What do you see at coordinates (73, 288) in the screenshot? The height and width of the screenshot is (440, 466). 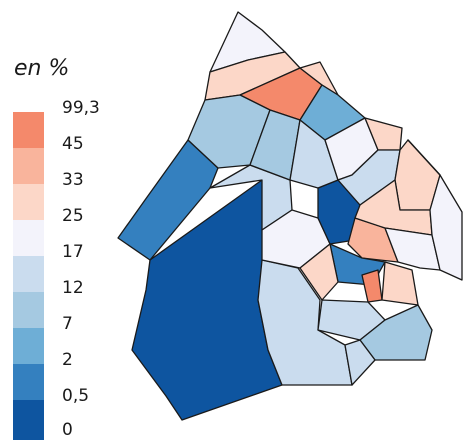 I see `legend-tick-label: 12` at bounding box center [73, 288].